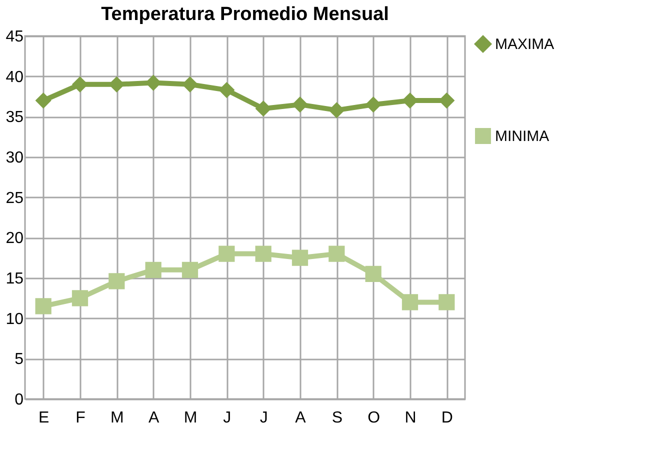  I want to click on y-tick-label: 20, so click(15, 239).